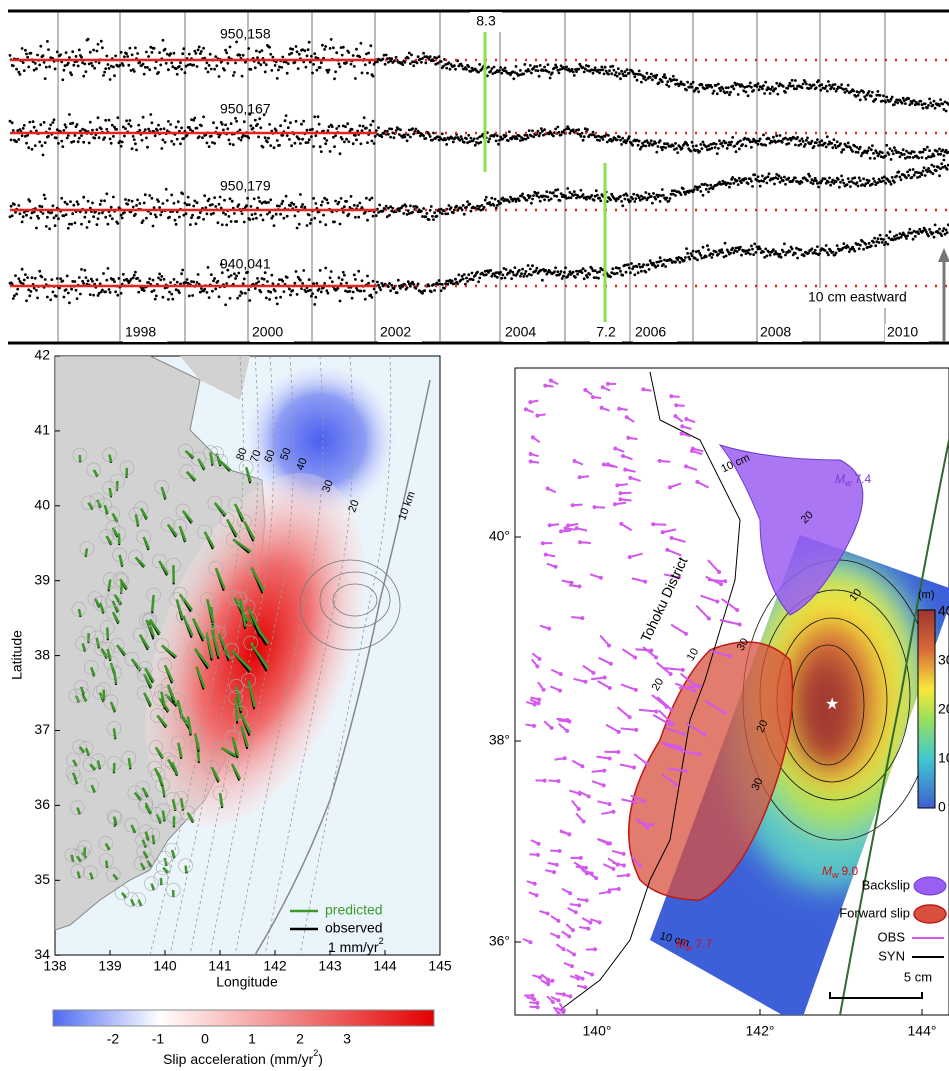  What do you see at coordinates (205, 1039) in the screenshot?
I see `colorbar-tick-label: 0` at bounding box center [205, 1039].